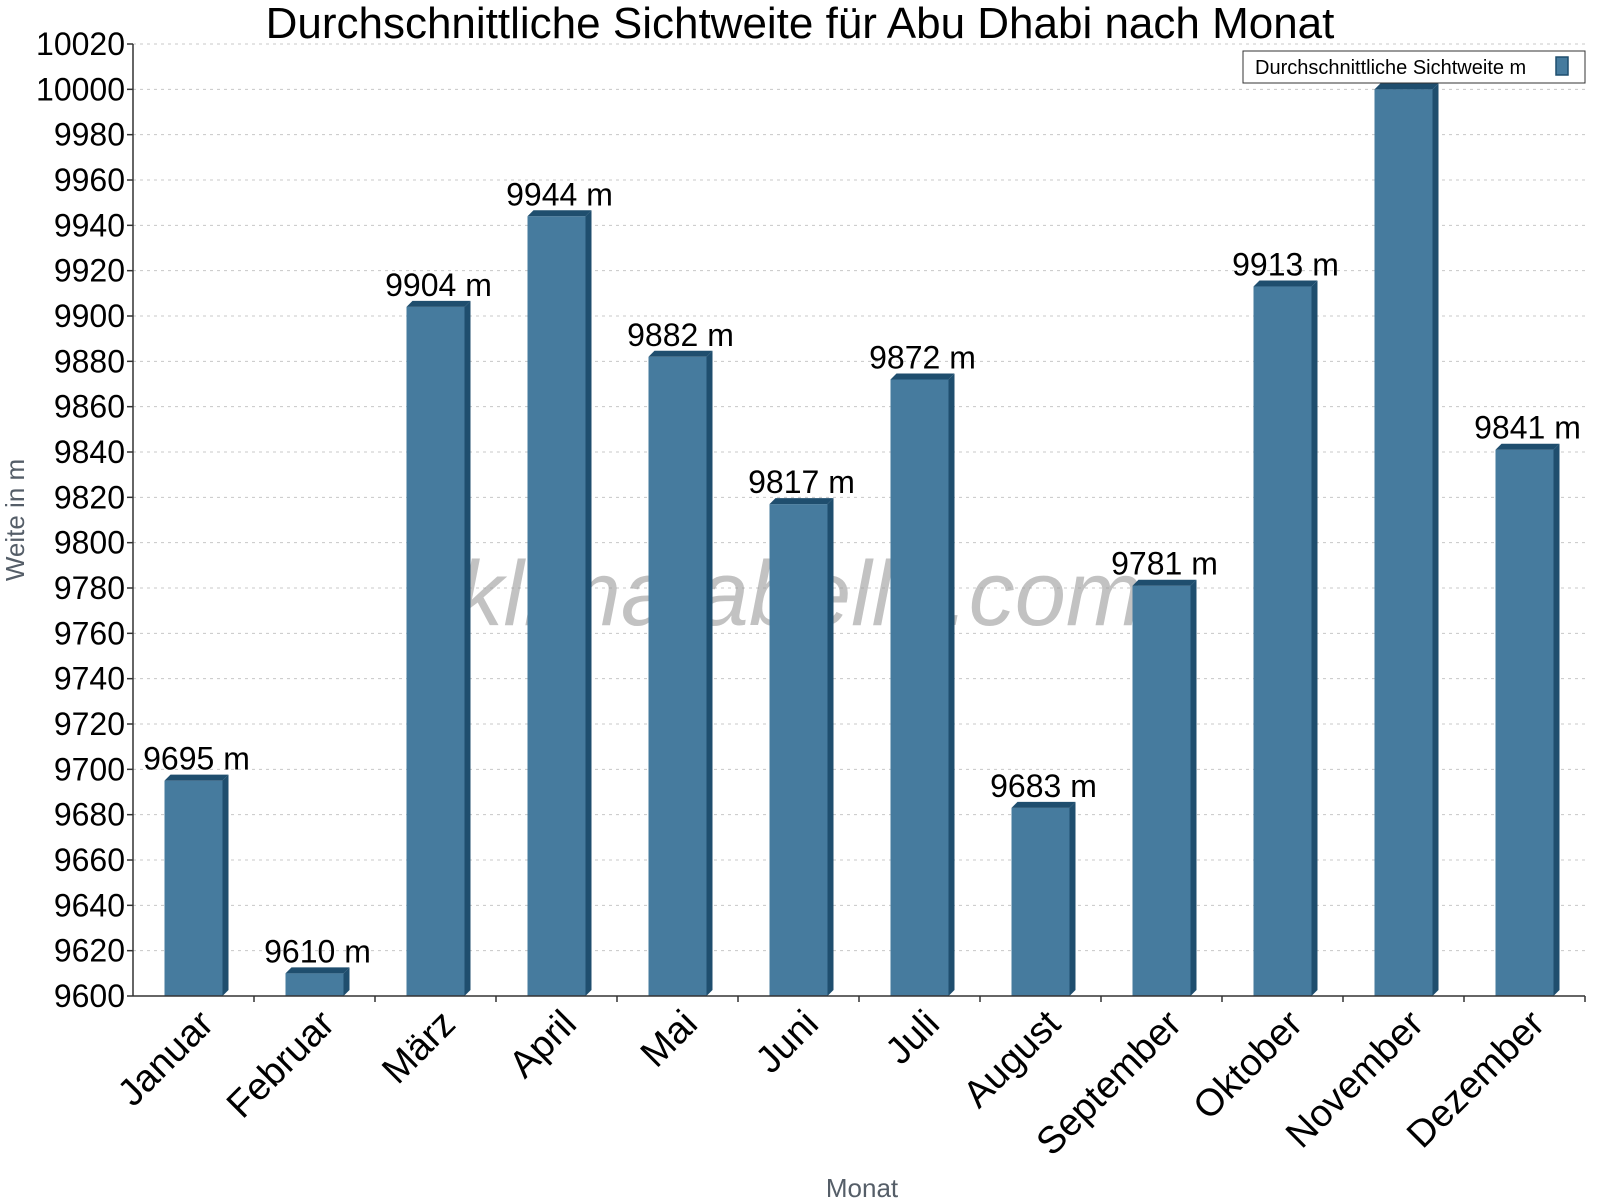  I want to click on x-tick-label: Januar, so click(166, 1058).